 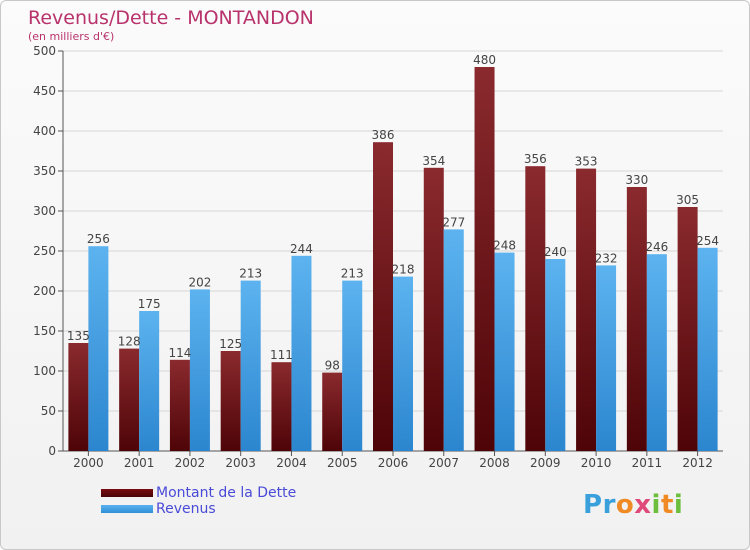 I want to click on proxiti-logo: Proxiti, so click(x=633, y=505).